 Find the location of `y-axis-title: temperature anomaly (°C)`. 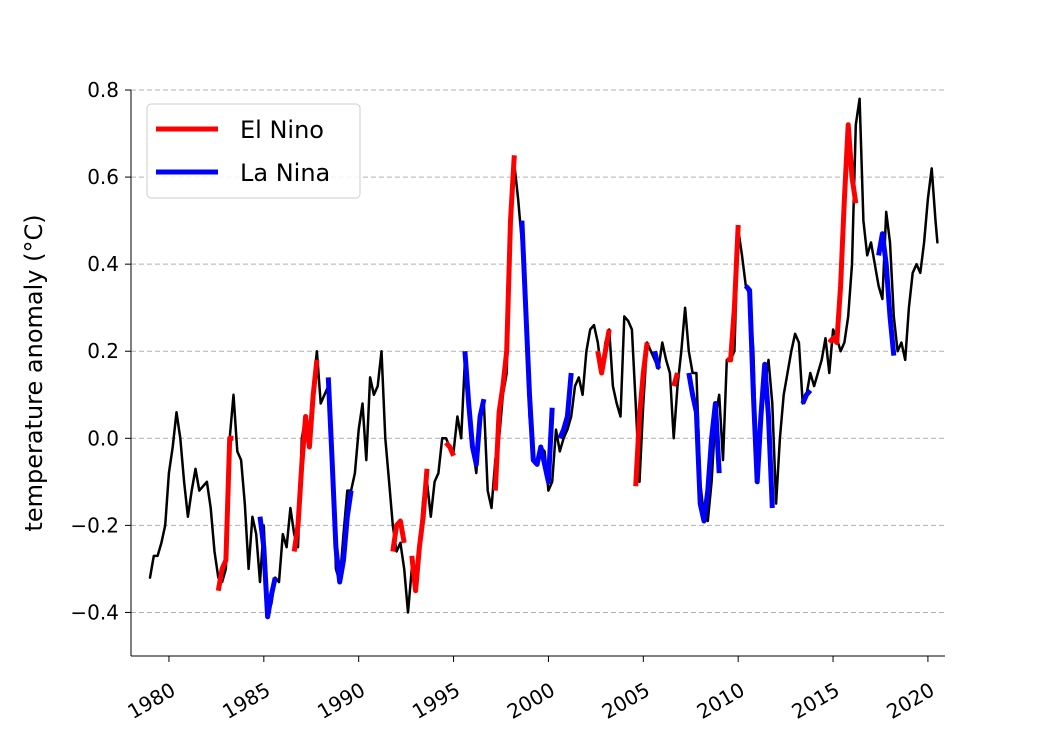

y-axis-title: temperature anomaly (°C) is located at coordinates (34, 372).